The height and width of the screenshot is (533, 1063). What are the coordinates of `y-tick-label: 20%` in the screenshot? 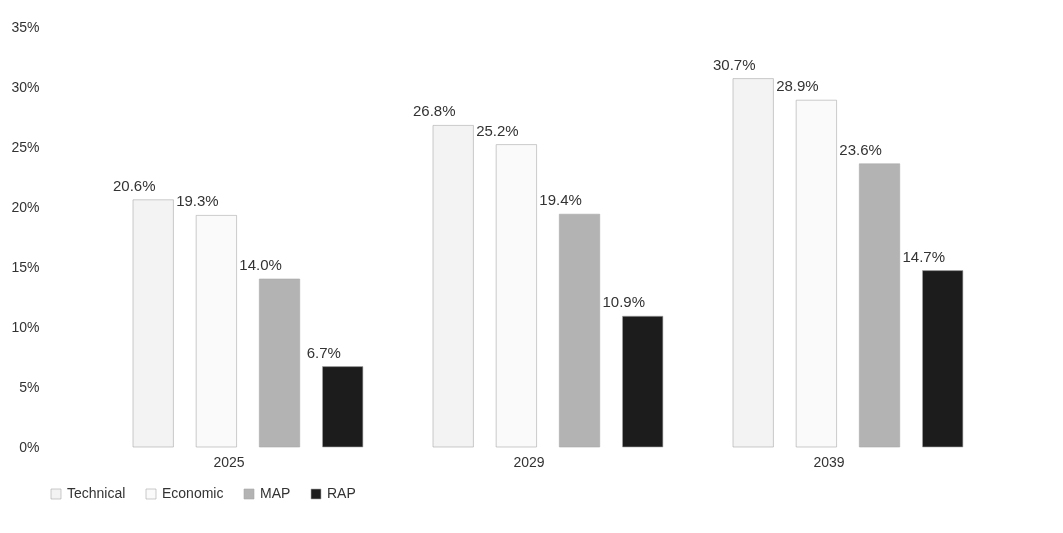 It's located at (25, 206).